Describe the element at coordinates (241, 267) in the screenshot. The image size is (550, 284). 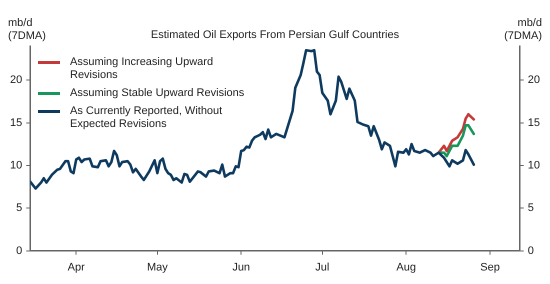
I see `x-tick-label: Jun` at that location.